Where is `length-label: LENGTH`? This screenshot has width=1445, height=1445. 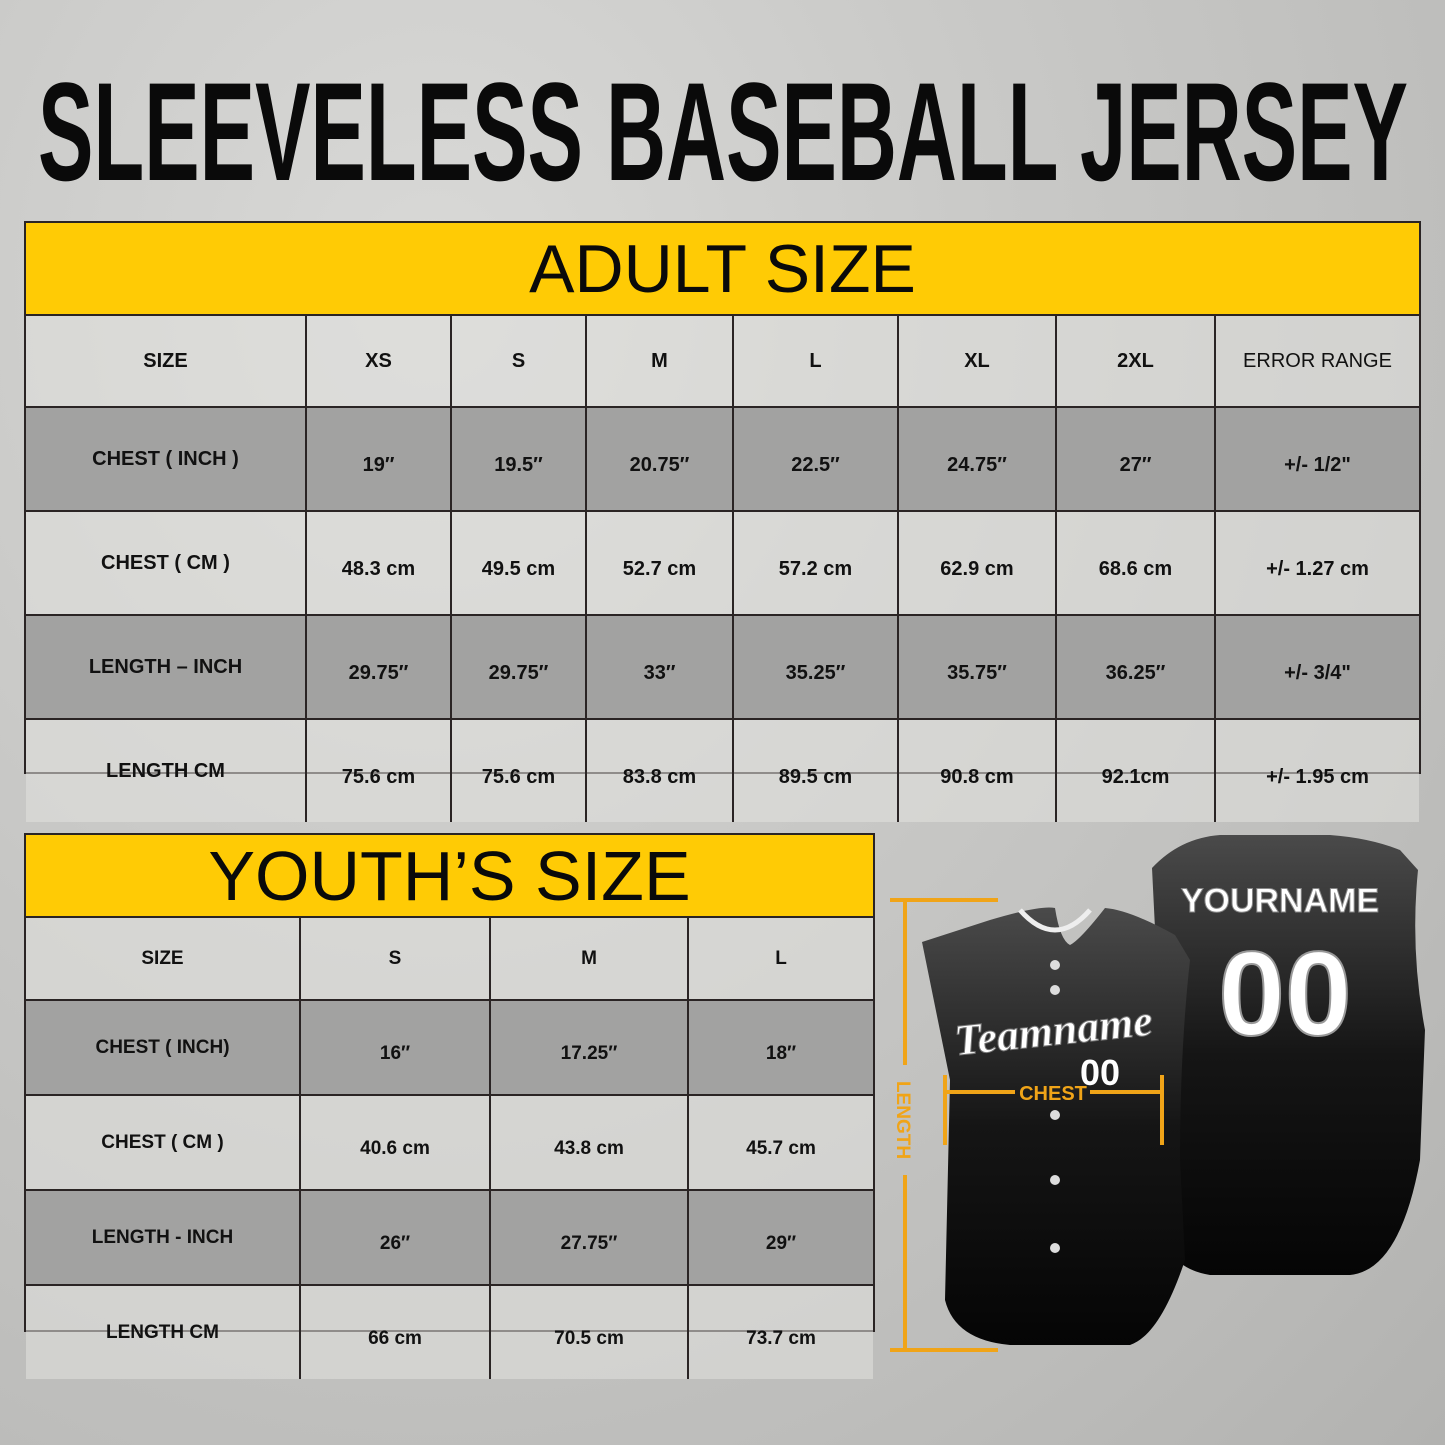 length-label: LENGTH is located at coordinates (902, 1120).